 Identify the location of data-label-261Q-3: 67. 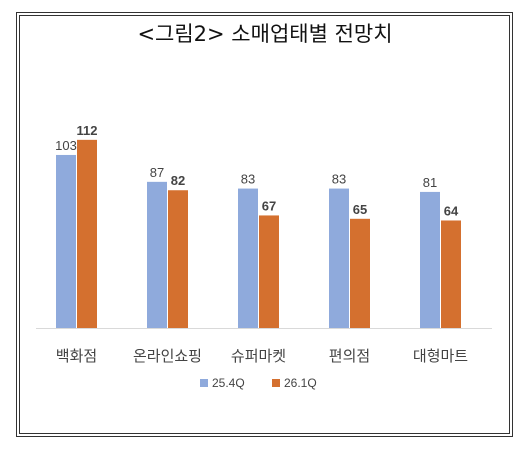
(269, 205).